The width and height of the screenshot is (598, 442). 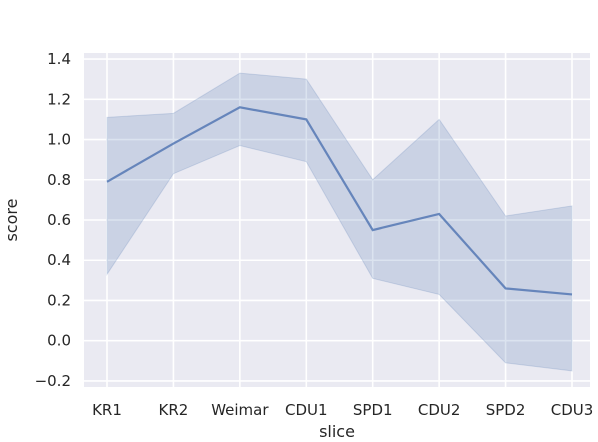 What do you see at coordinates (107, 410) in the screenshot?
I see `x-tick-label: KR1` at bounding box center [107, 410].